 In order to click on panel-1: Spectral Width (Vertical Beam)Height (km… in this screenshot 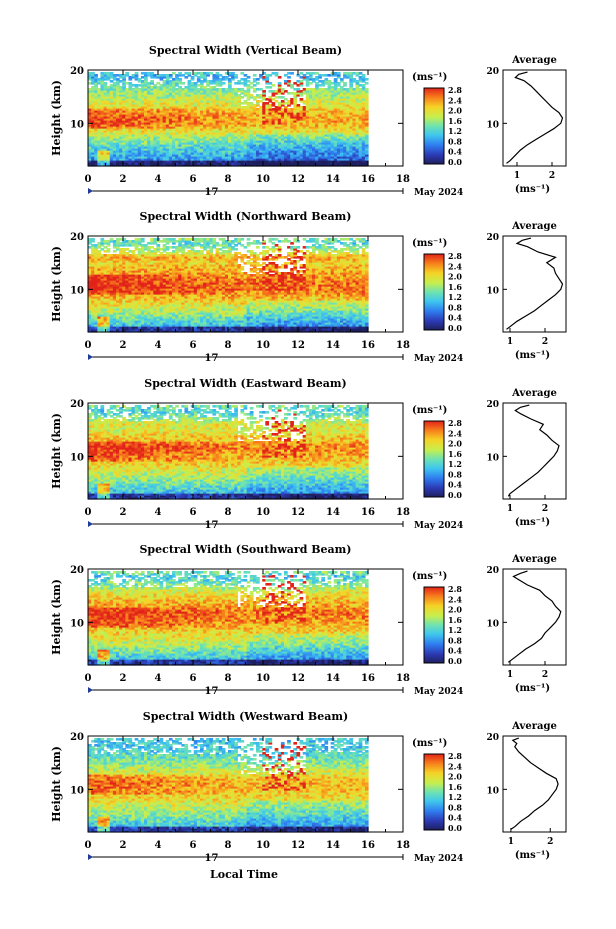, I will do `click(308, 121)`.